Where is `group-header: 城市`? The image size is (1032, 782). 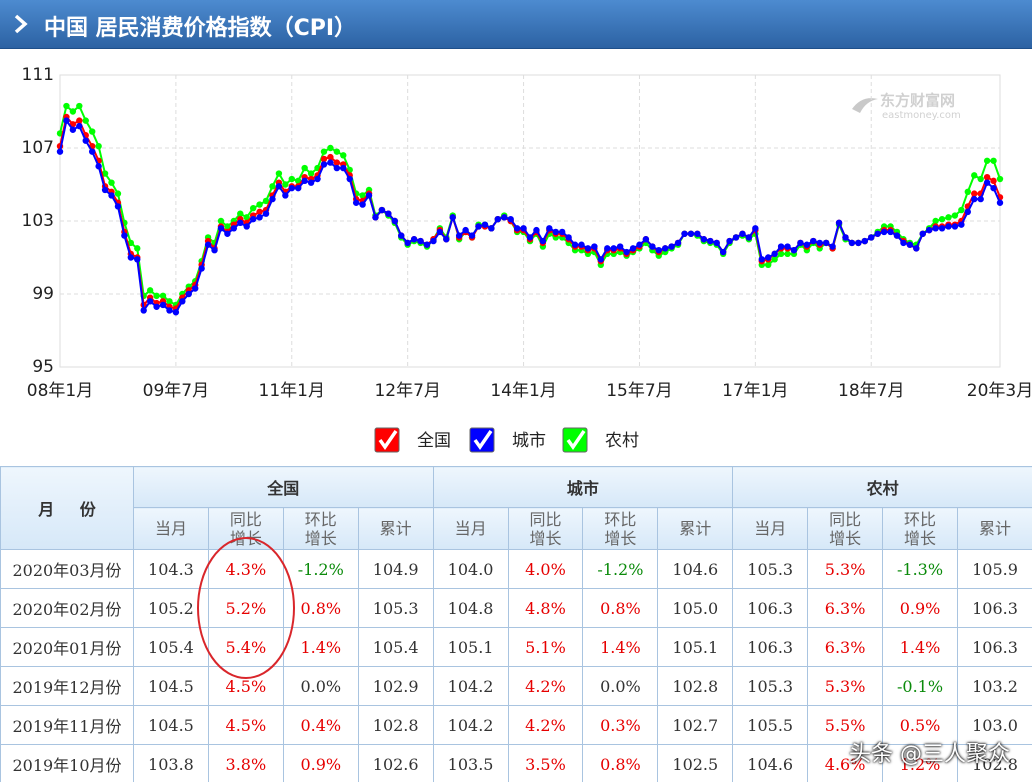
group-header: 城市 is located at coordinates (583, 487).